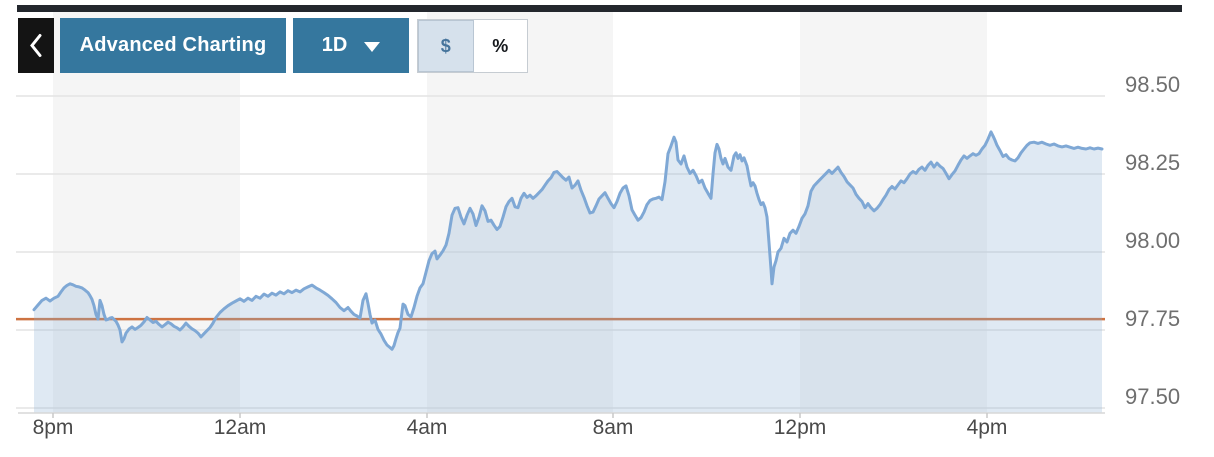 The image size is (1214, 457). What do you see at coordinates (800, 427) in the screenshot?
I see `x-axis-label: 12pm` at bounding box center [800, 427].